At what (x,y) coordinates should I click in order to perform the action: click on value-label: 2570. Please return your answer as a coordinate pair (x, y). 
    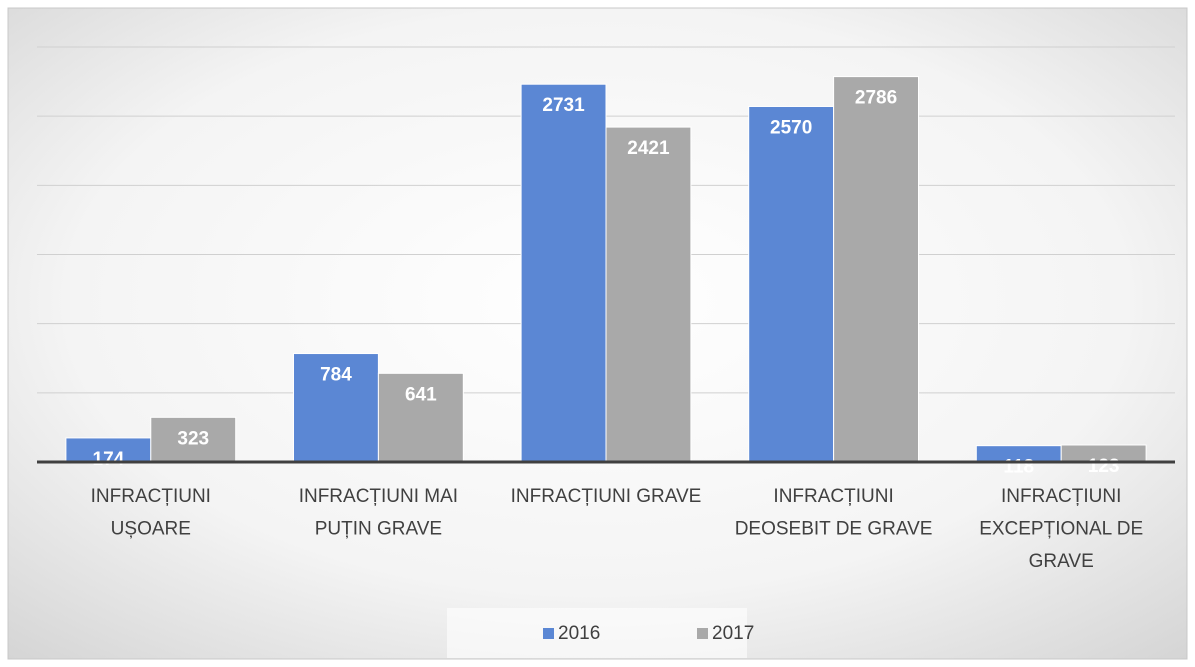
    Looking at the image, I should click on (791, 127).